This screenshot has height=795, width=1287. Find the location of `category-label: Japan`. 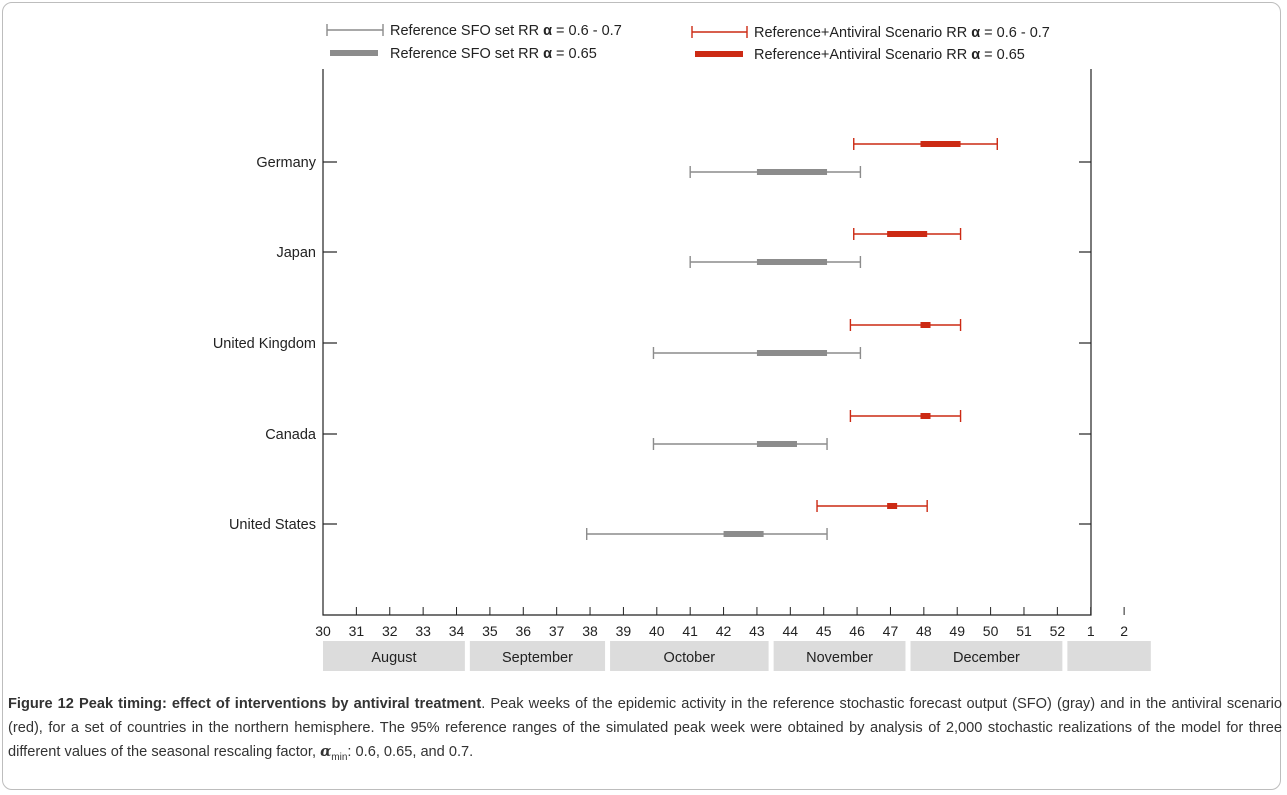

category-label: Japan is located at coordinates (296, 253).